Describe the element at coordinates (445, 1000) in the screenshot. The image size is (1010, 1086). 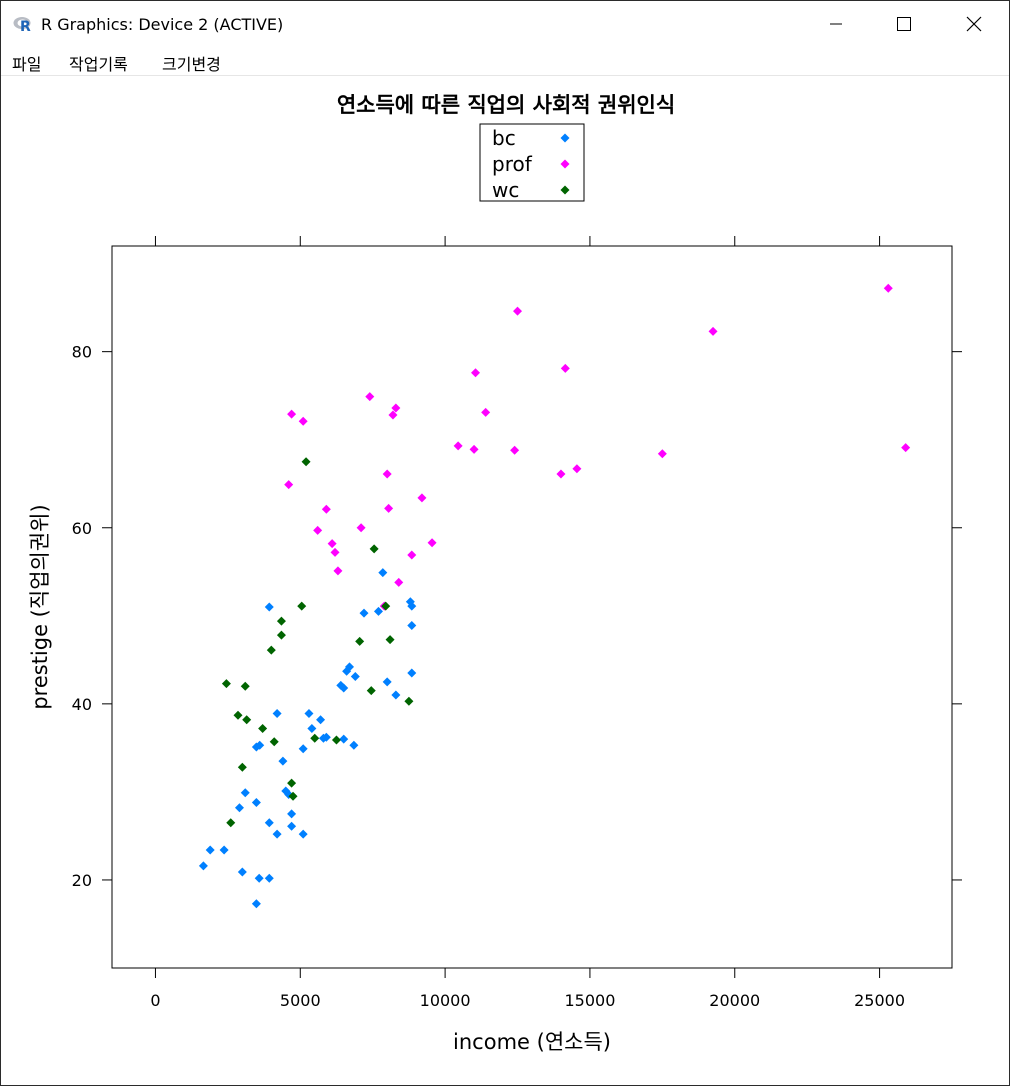
I see `x-tick-label: 10000` at that location.